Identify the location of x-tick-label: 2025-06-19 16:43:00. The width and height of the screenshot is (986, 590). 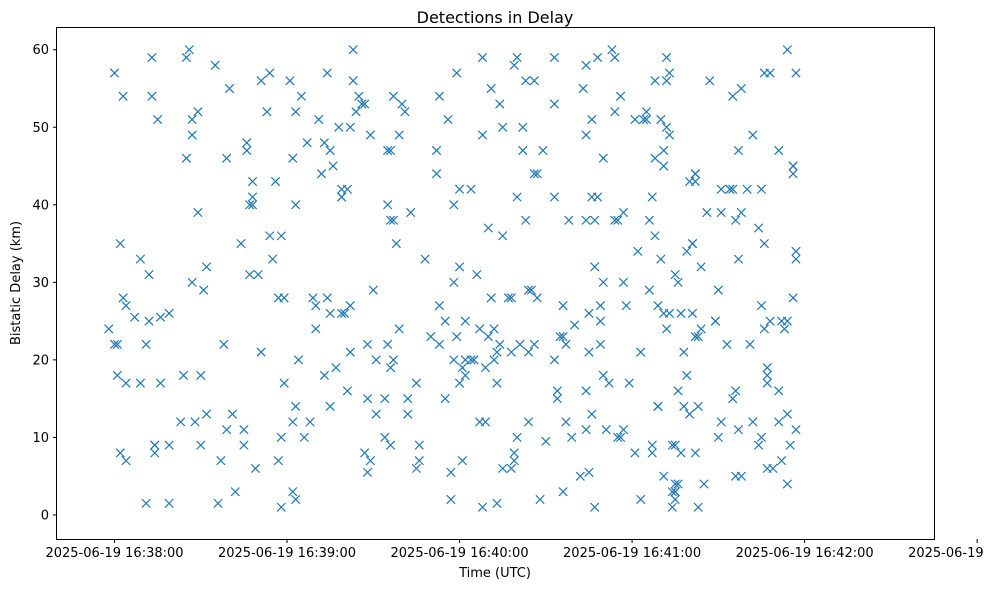
(947, 553).